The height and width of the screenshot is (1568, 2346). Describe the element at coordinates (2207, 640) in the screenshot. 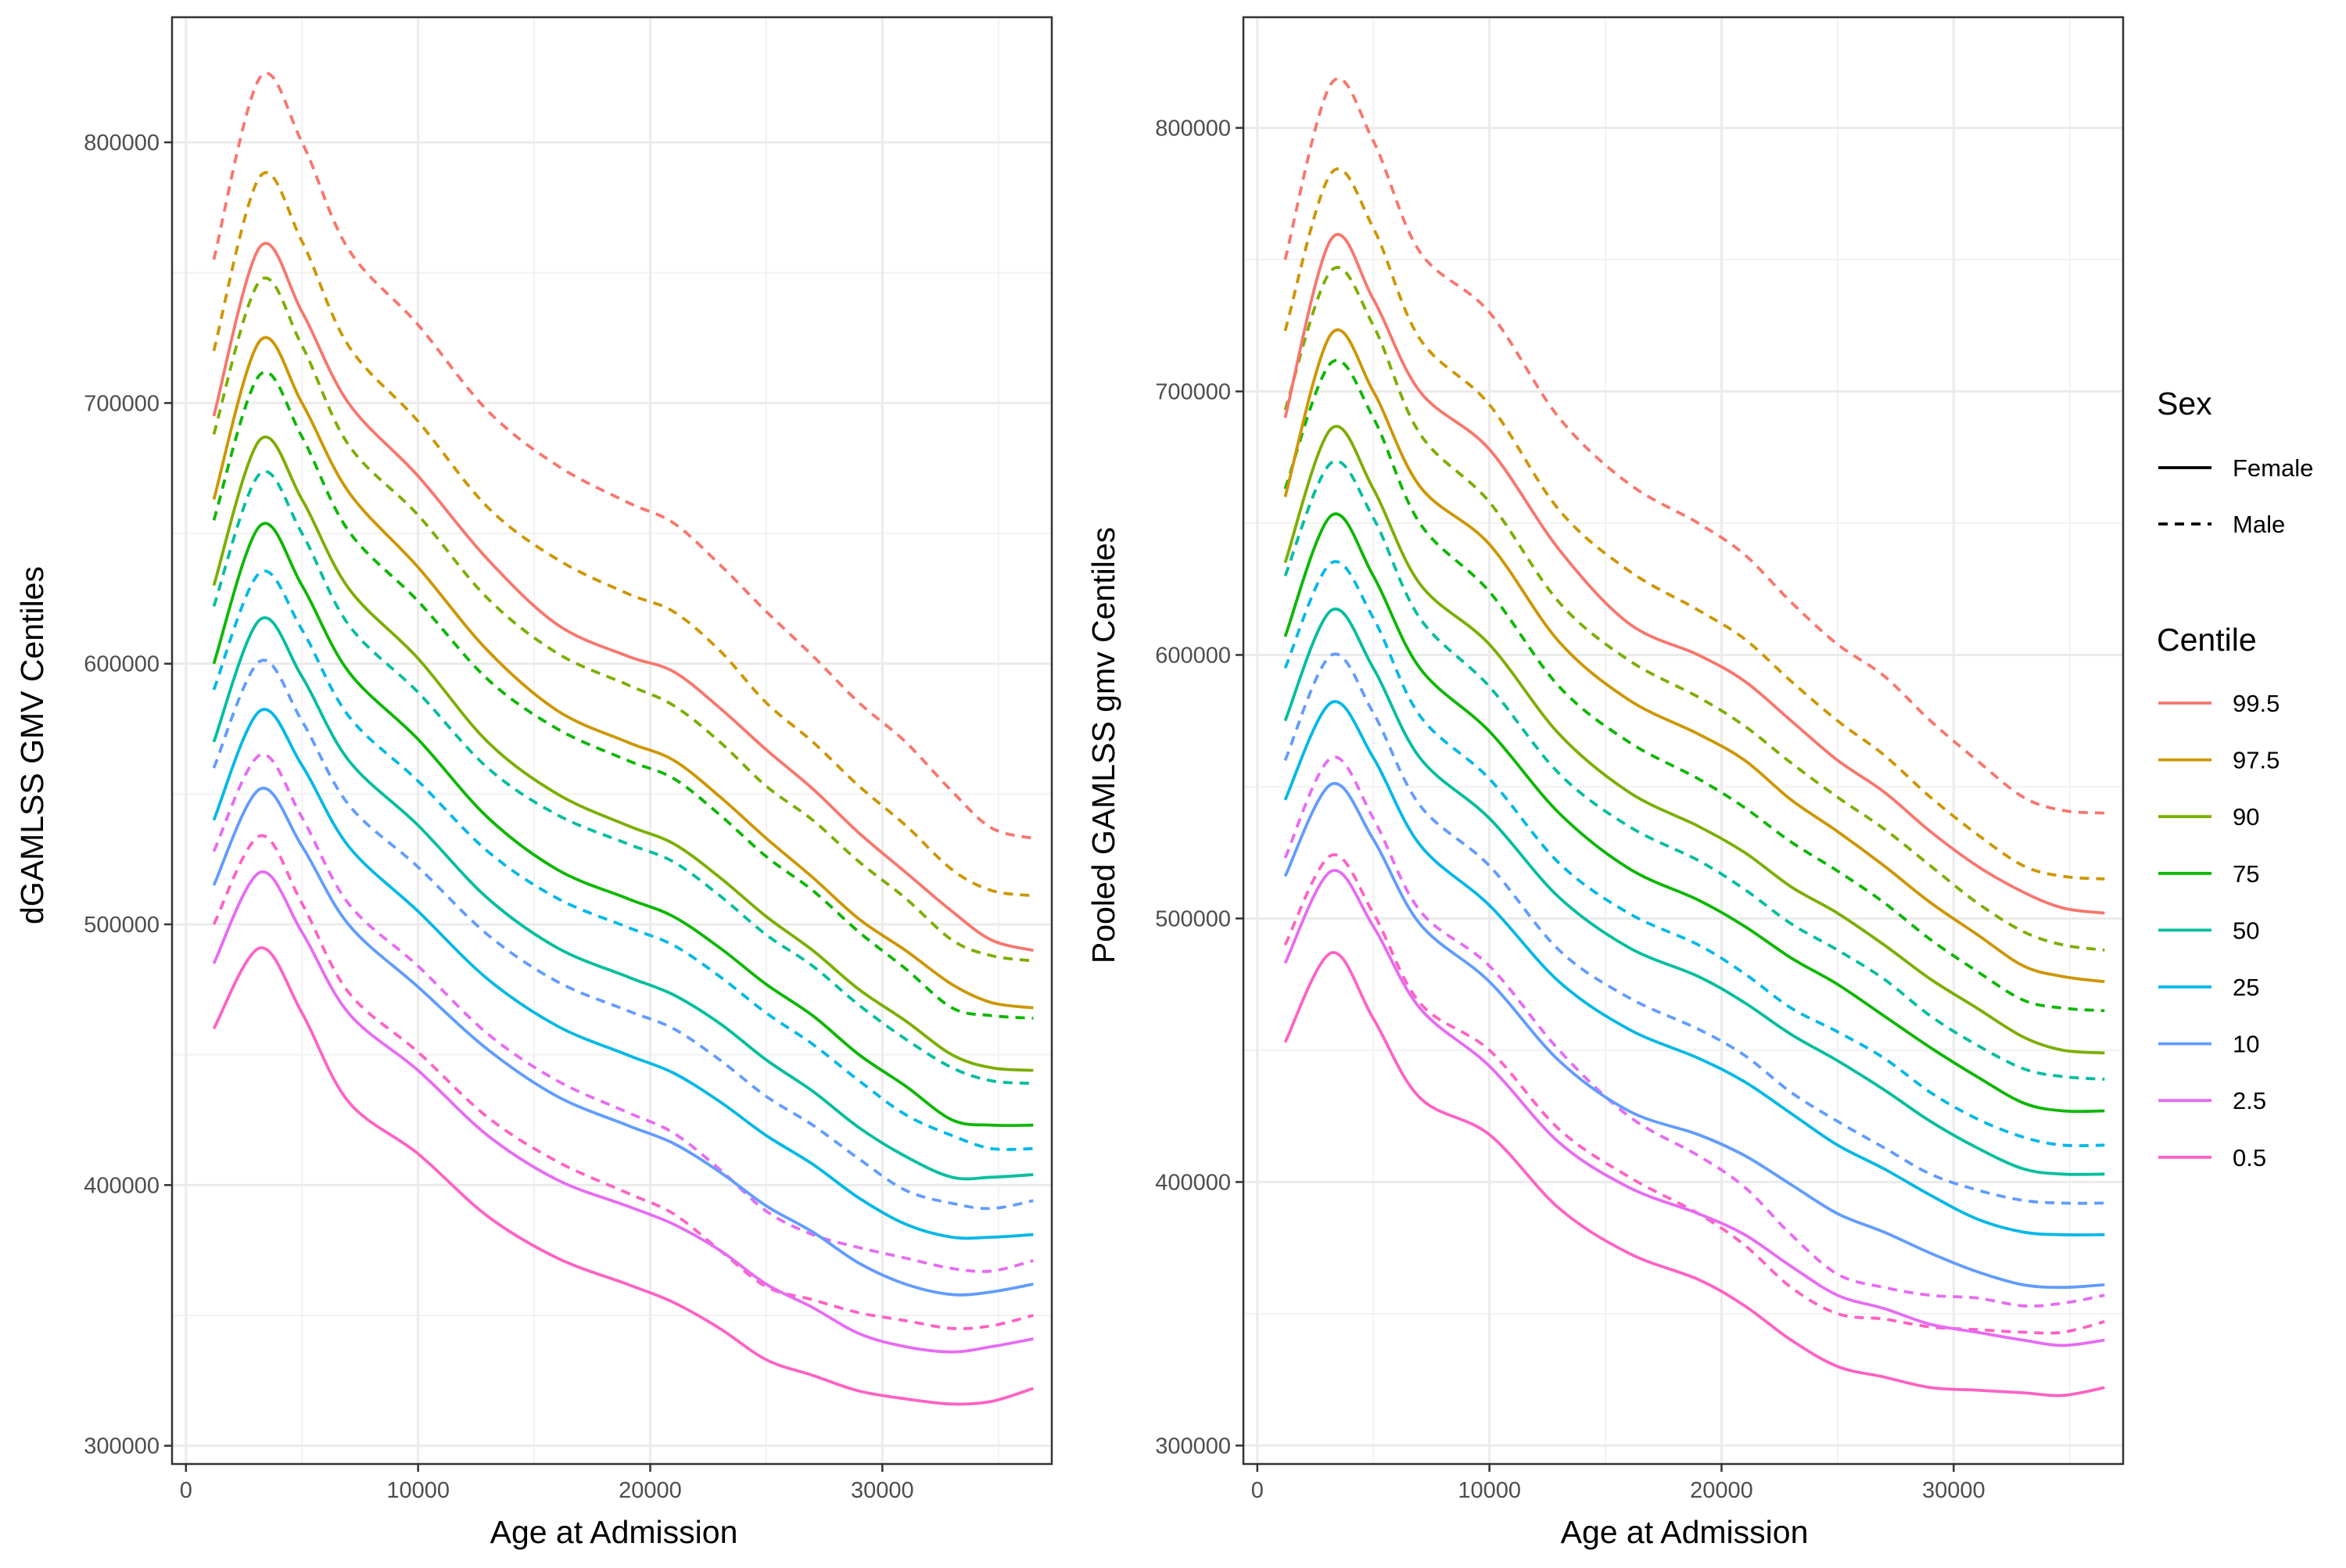

I see `legend-title-centile: Centile` at that location.